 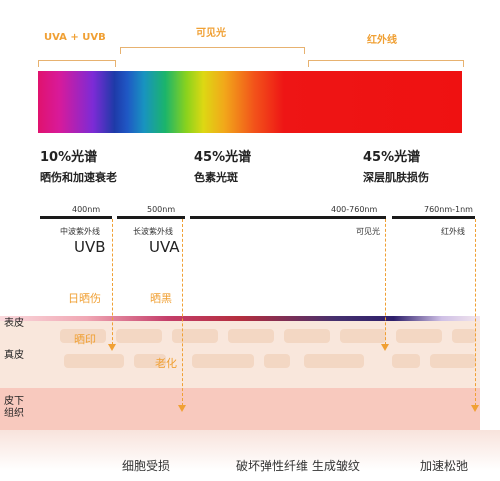 What do you see at coordinates (78, 165) in the screenshot?
I see `stat-uv: 10%光谱 晒伤和加速衰老` at bounding box center [78, 165].